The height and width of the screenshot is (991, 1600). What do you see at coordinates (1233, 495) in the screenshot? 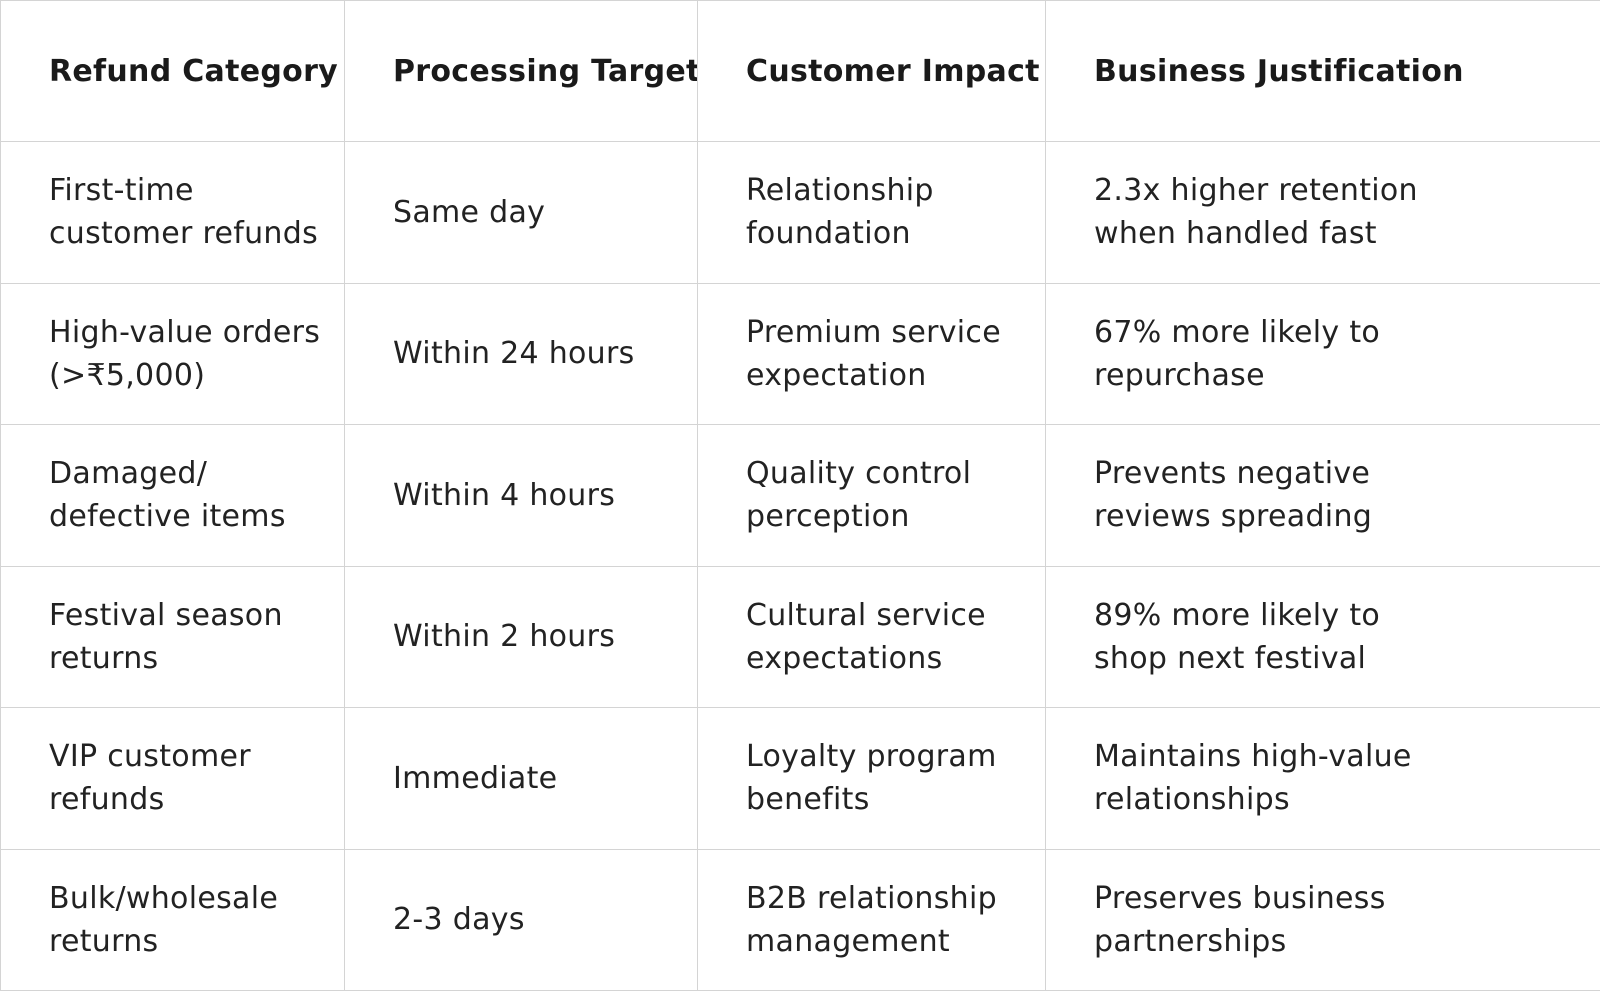
I see `cell-text: Prevents negative reviews spreading` at bounding box center [1233, 495].